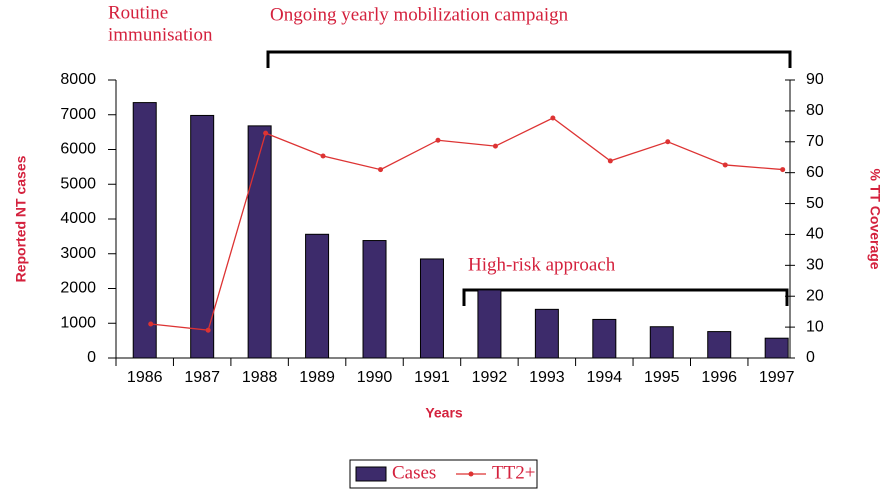  I want to click on x-axis-title: Years, so click(444, 413).